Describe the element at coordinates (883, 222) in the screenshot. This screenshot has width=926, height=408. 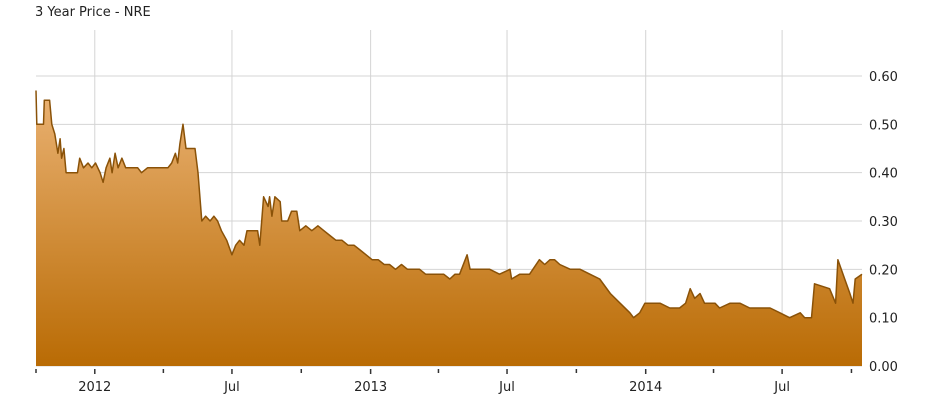
I see `y-tick-label: 0.30` at that location.